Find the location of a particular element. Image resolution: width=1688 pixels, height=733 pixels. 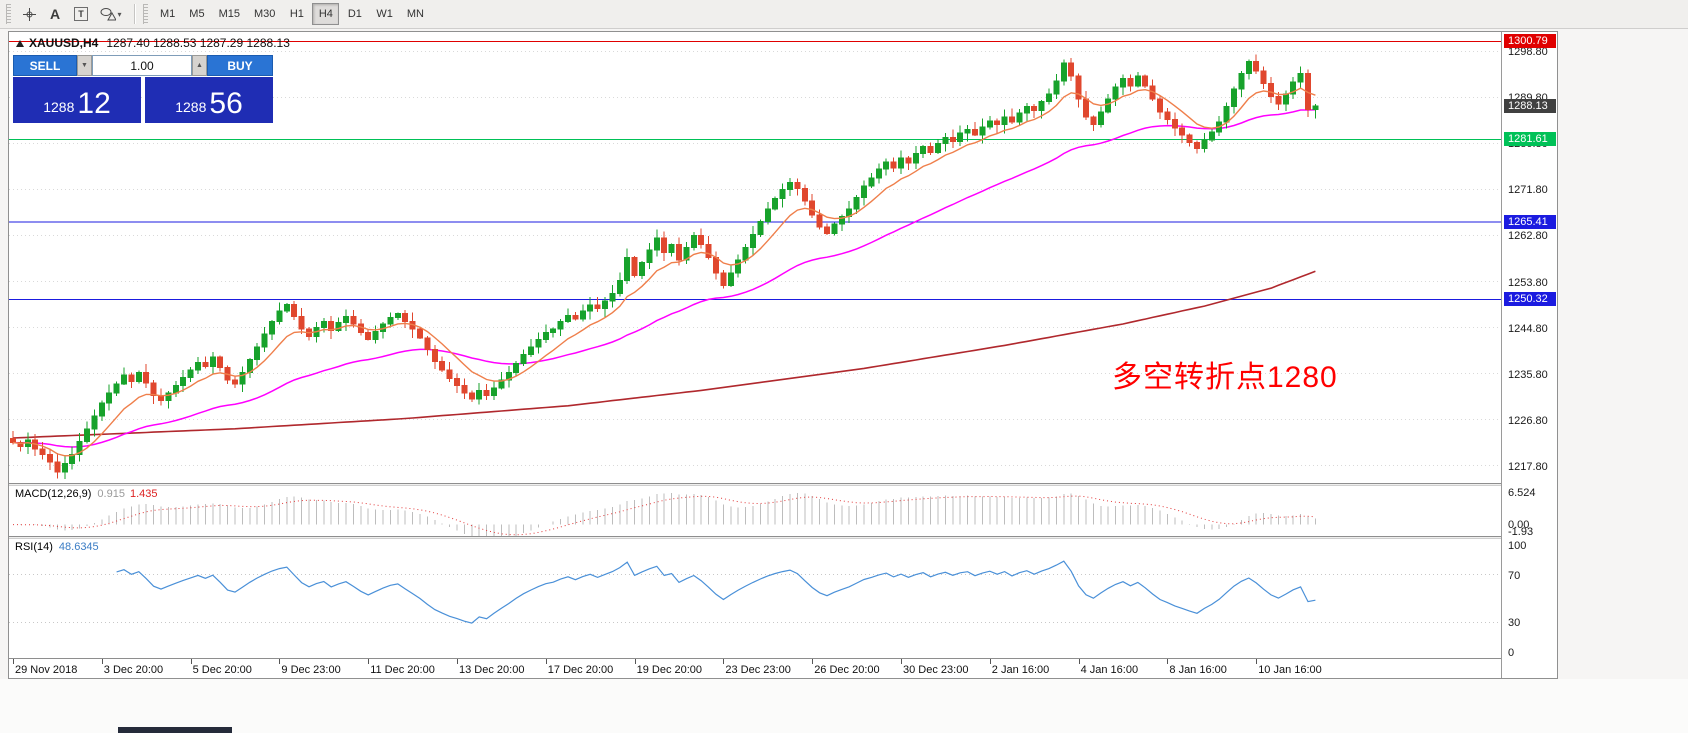

buy-button: BUY is located at coordinates (240, 65).